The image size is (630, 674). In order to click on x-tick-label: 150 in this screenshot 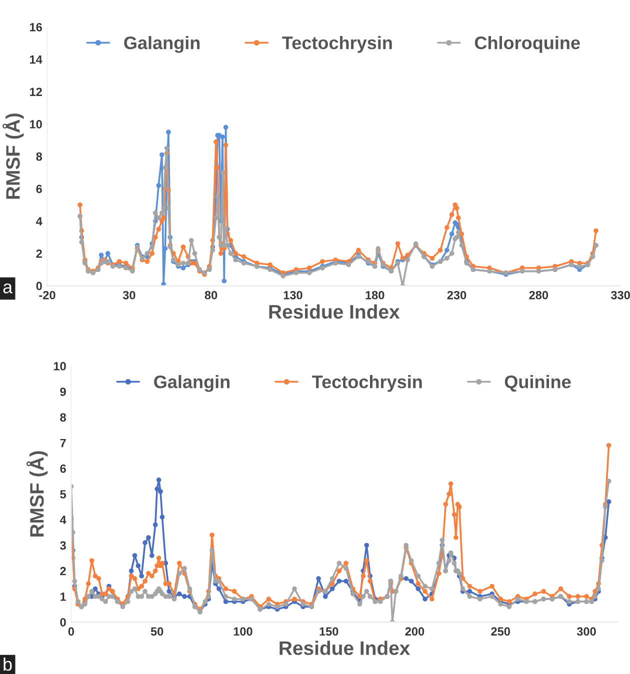, I will do `click(329, 631)`.